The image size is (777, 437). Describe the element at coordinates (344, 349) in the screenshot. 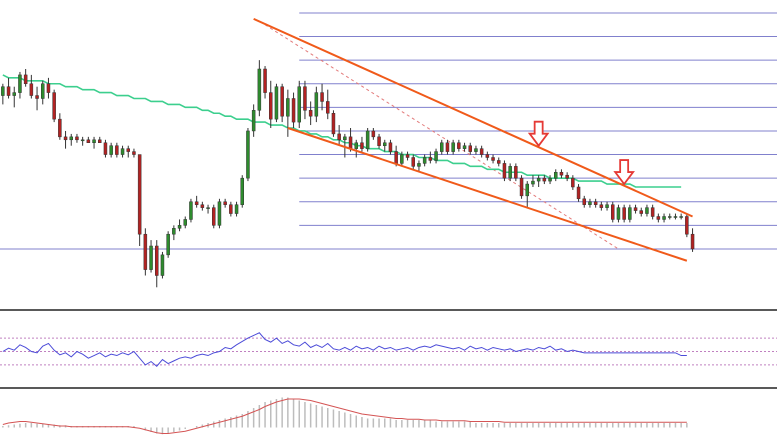

I see `rsi-line` at that location.